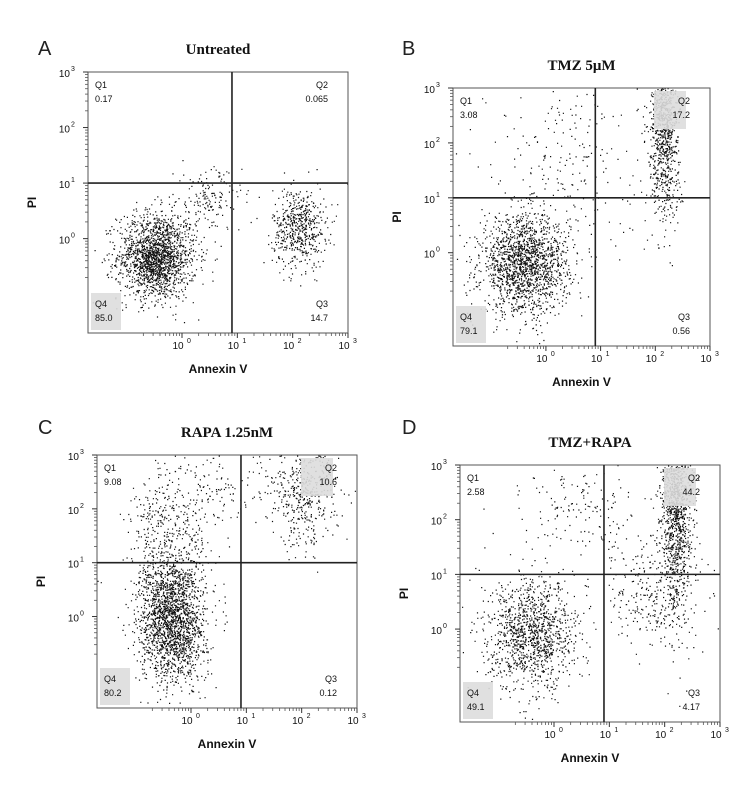 This screenshot has width=742, height=796. Describe the element at coordinates (45, 49) in the screenshot. I see `panel-label: A` at that location.